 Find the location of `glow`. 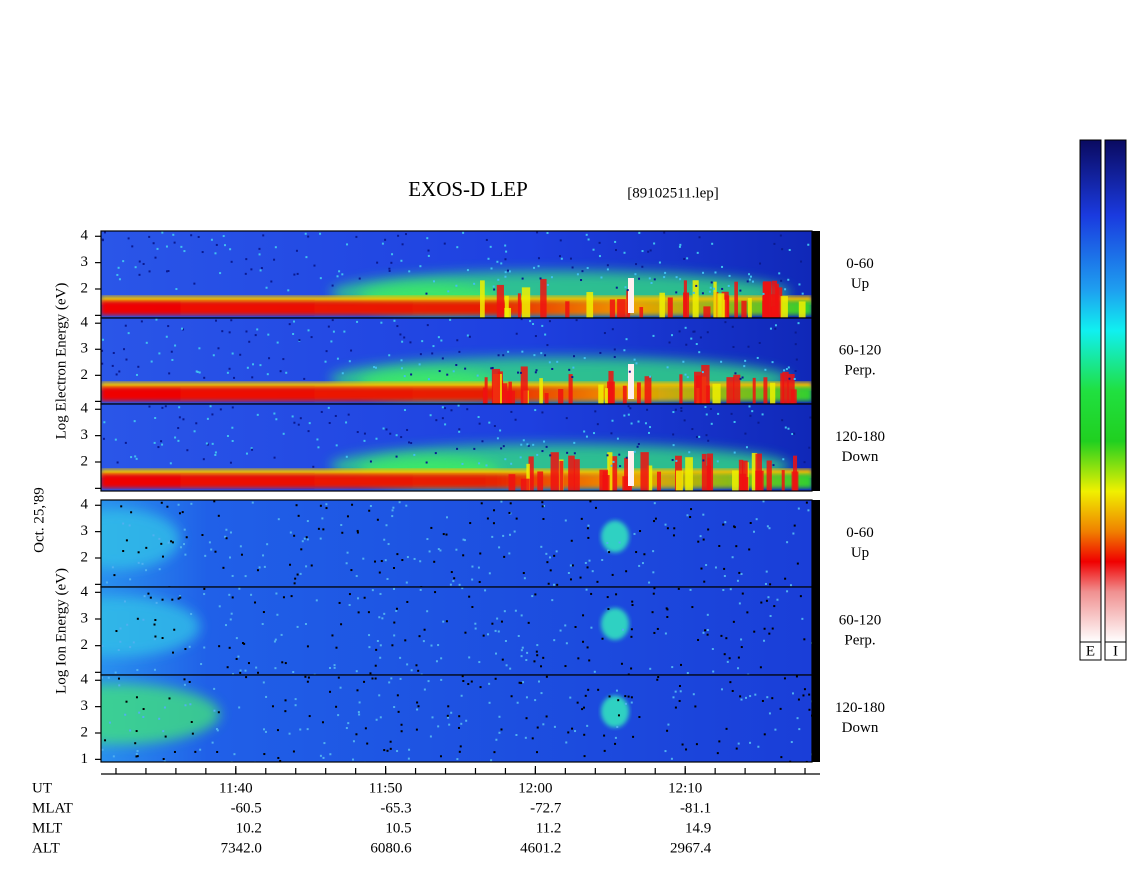

glow is located at coordinates (150, 626).